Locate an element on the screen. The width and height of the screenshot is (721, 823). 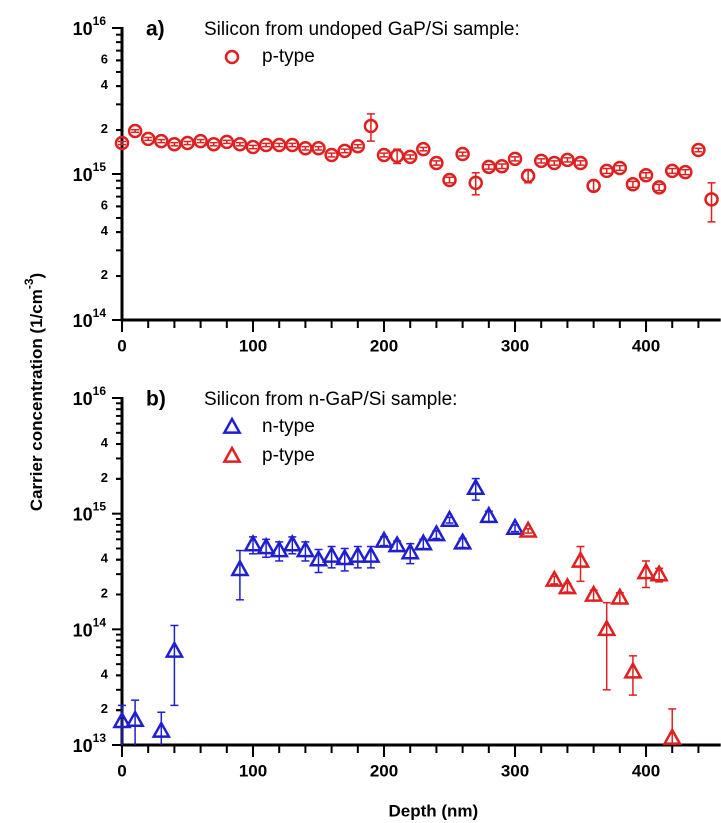
panel-label: a) is located at coordinates (155, 29).